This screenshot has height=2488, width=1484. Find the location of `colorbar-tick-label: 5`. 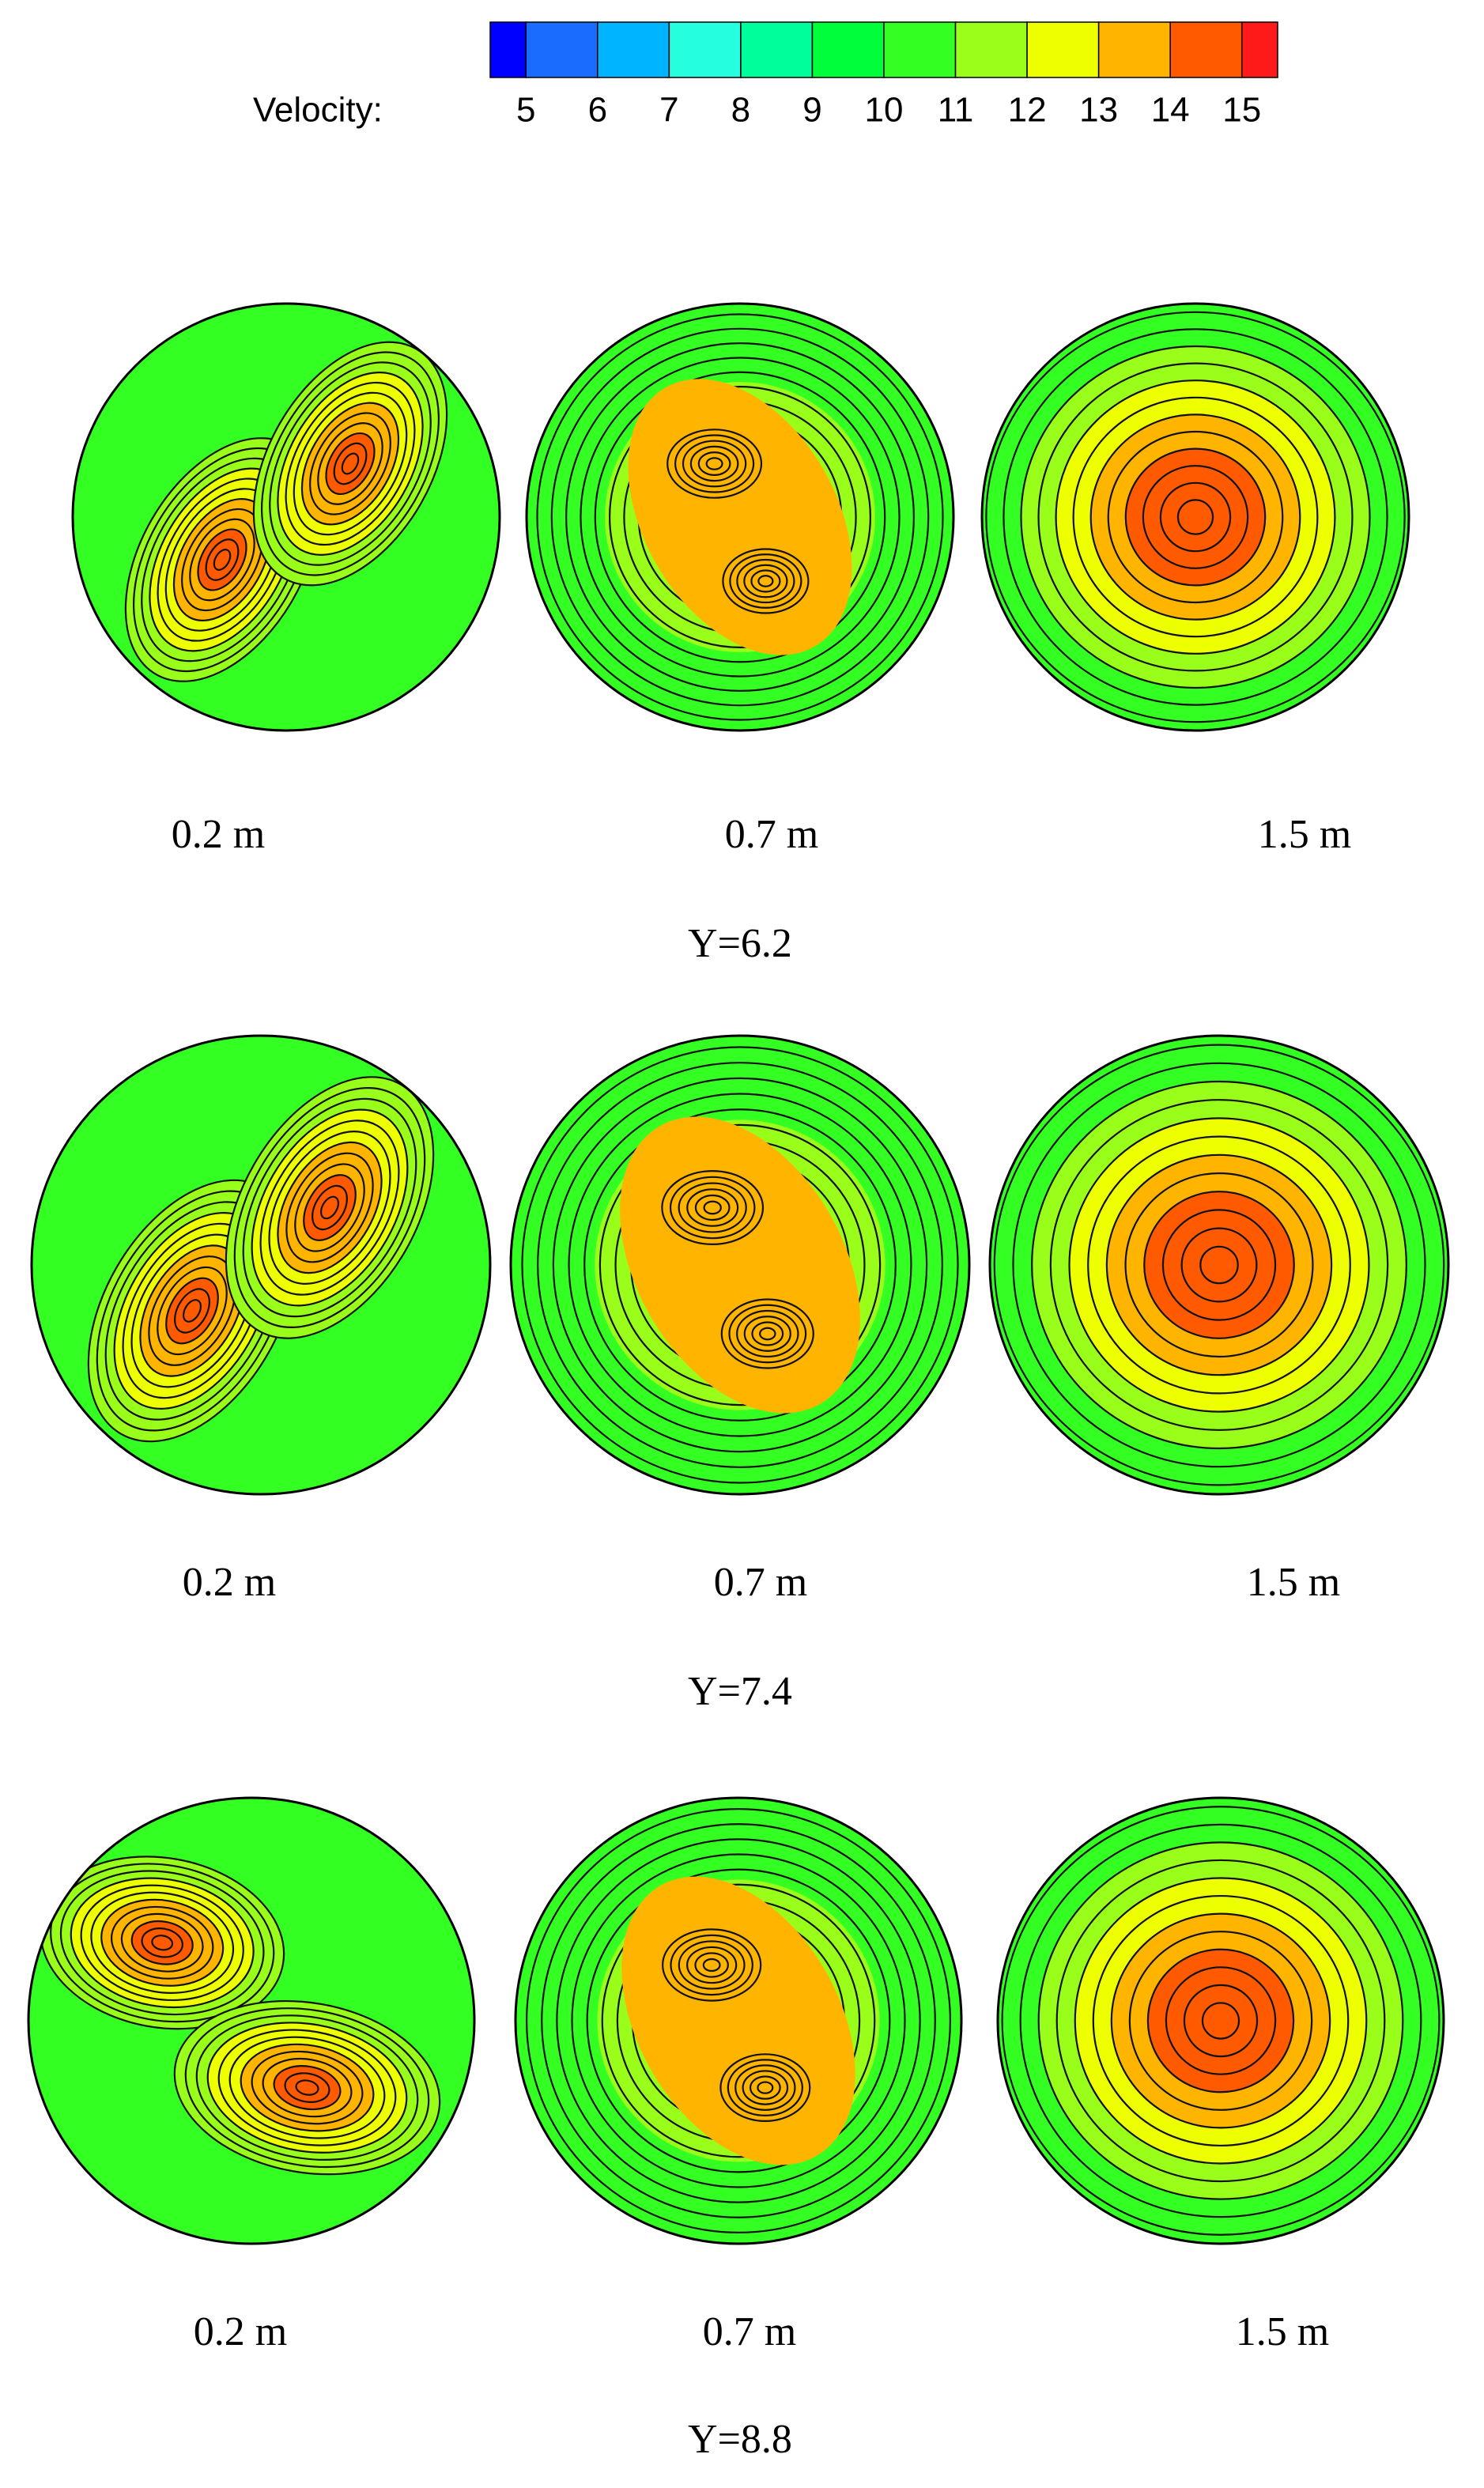

colorbar-tick-label: 5 is located at coordinates (525, 110).